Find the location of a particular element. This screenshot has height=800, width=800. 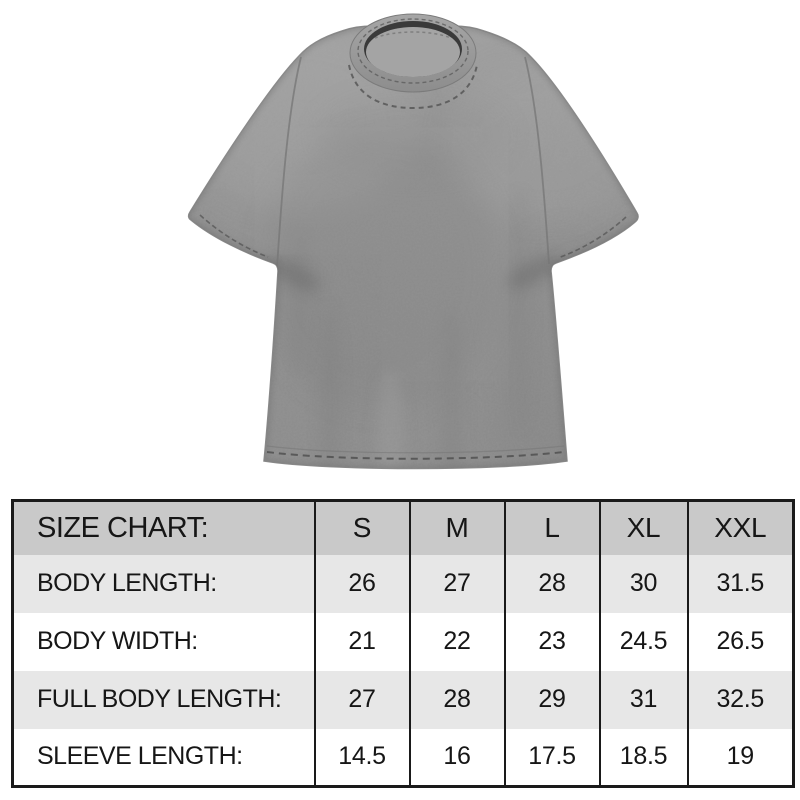

inner-neck-stitch is located at coordinates (413, 35).